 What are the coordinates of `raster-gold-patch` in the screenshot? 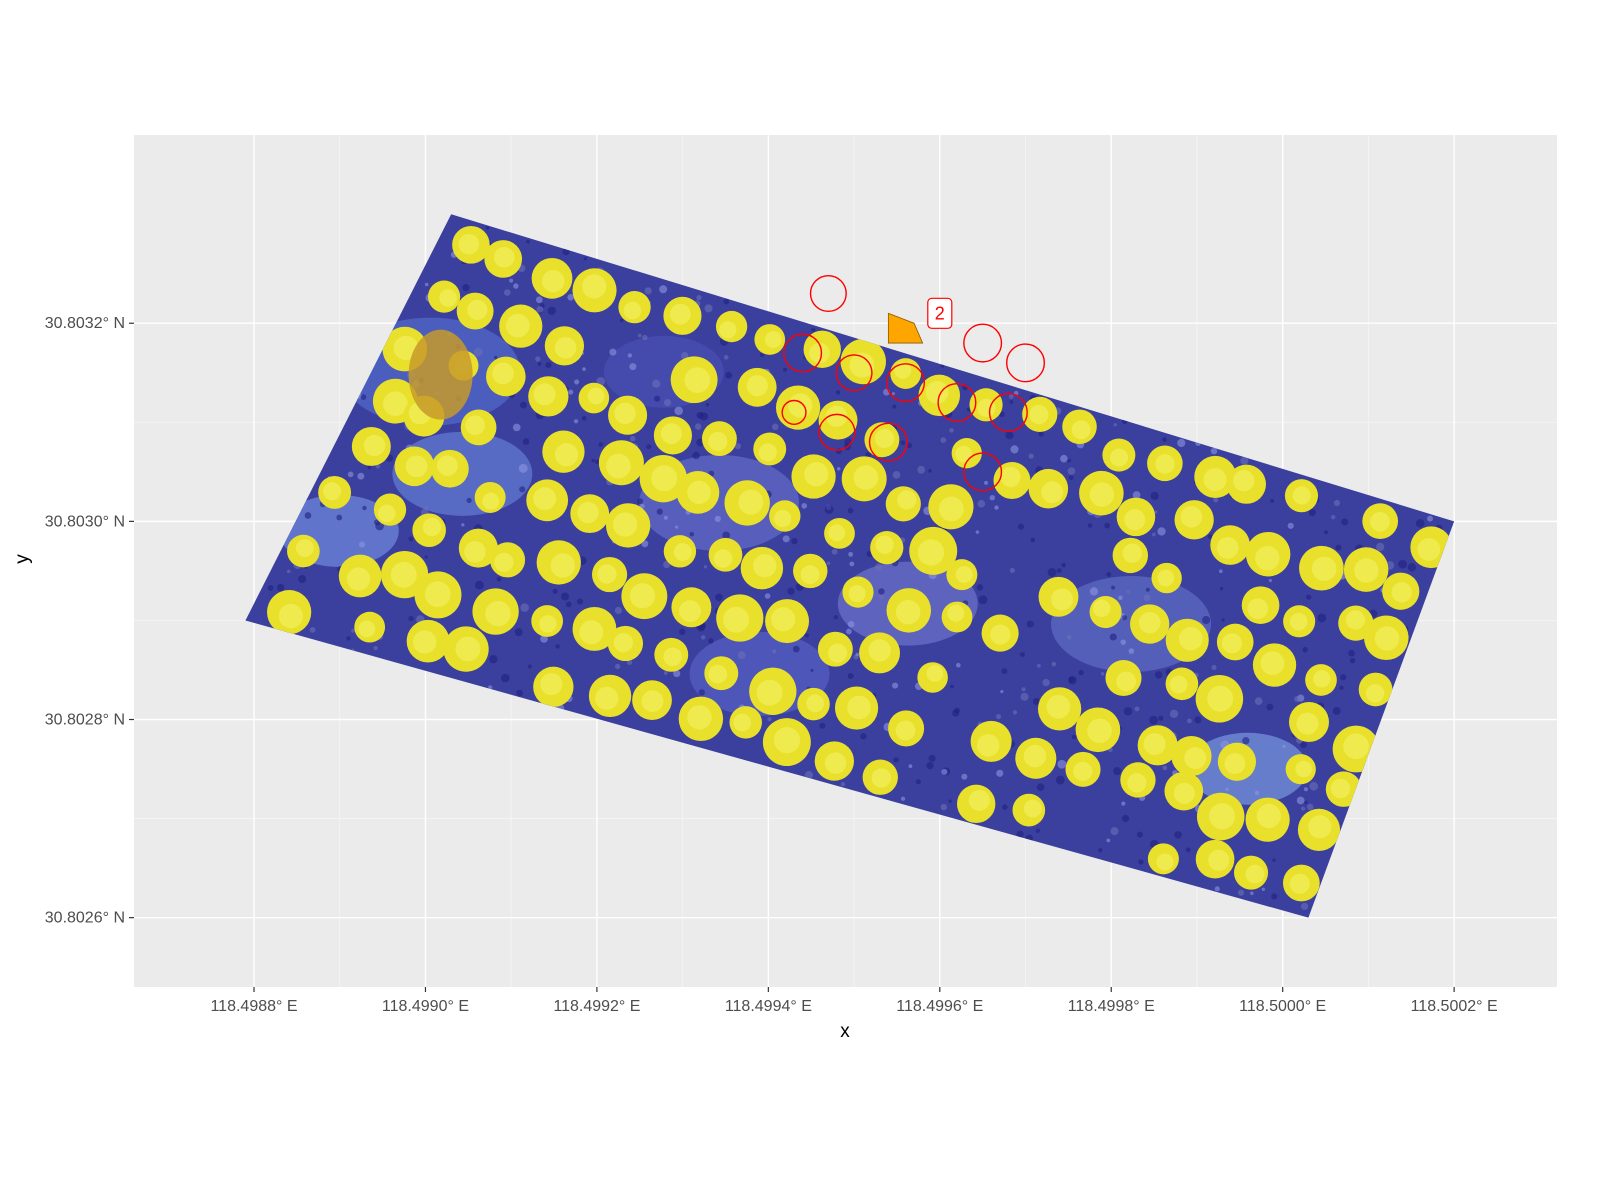 It's located at (440, 374).